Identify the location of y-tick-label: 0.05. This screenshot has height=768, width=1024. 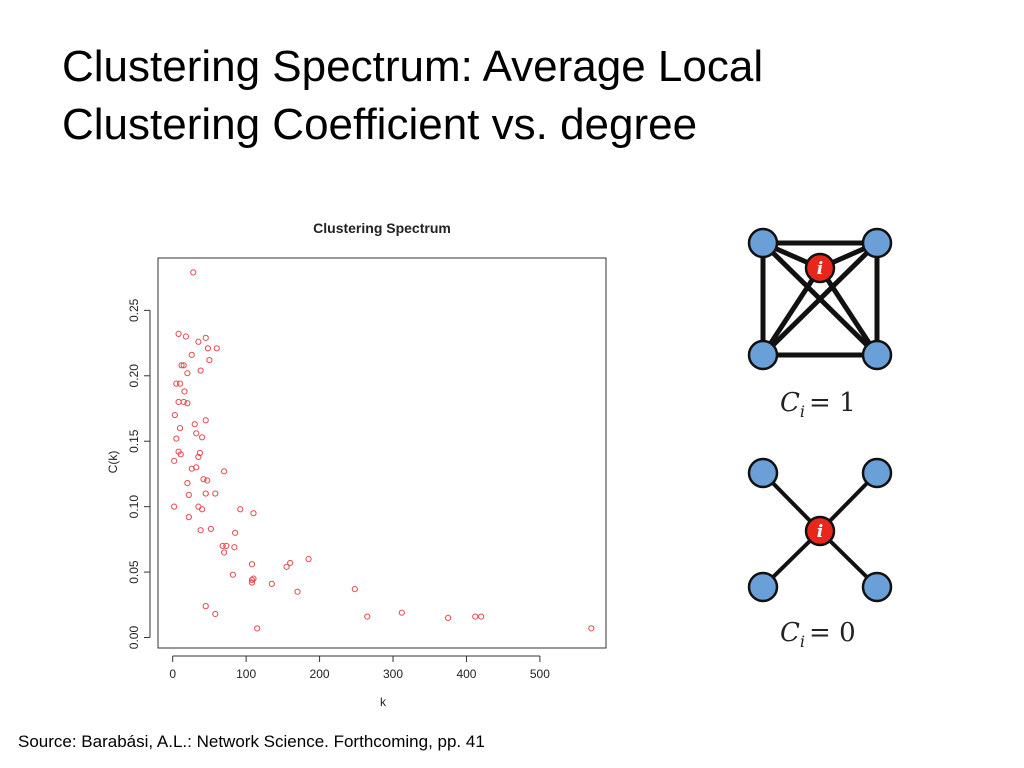
(134, 572).